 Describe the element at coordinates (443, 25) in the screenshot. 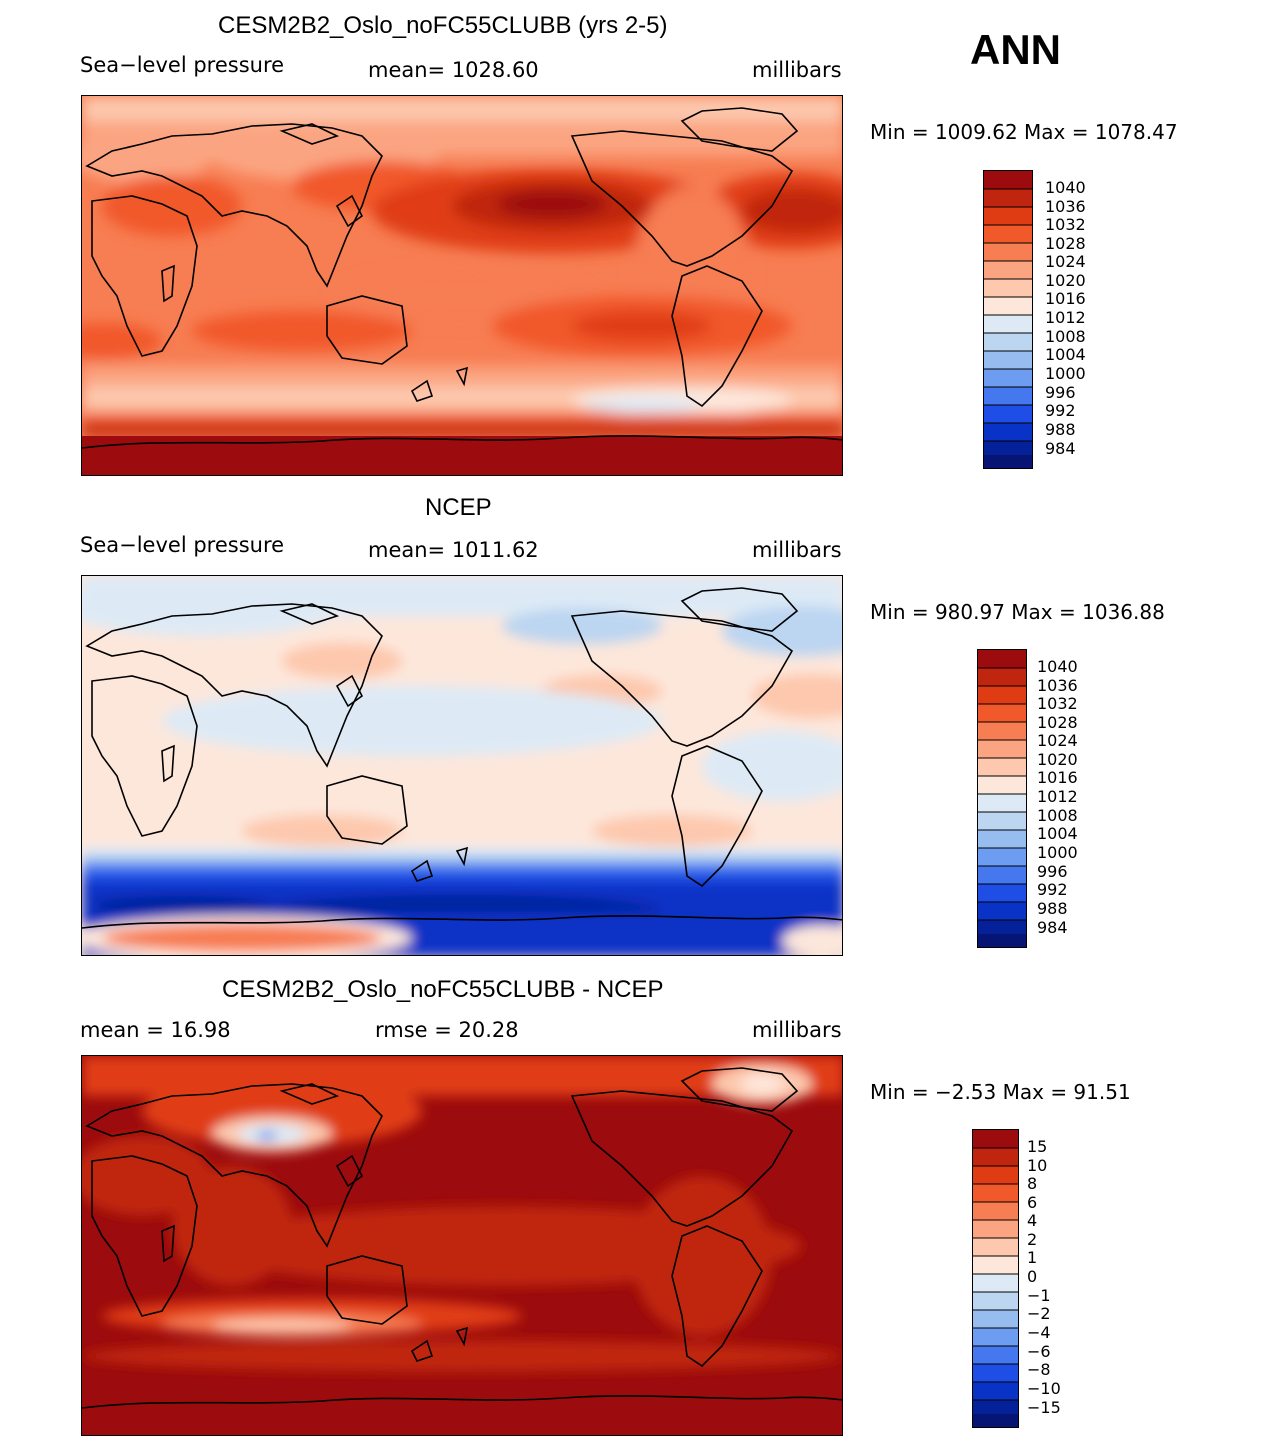

I see `panel1-title: CESM2B2_Oslo_noFC55CLUBB (yrs 2-5)` at that location.